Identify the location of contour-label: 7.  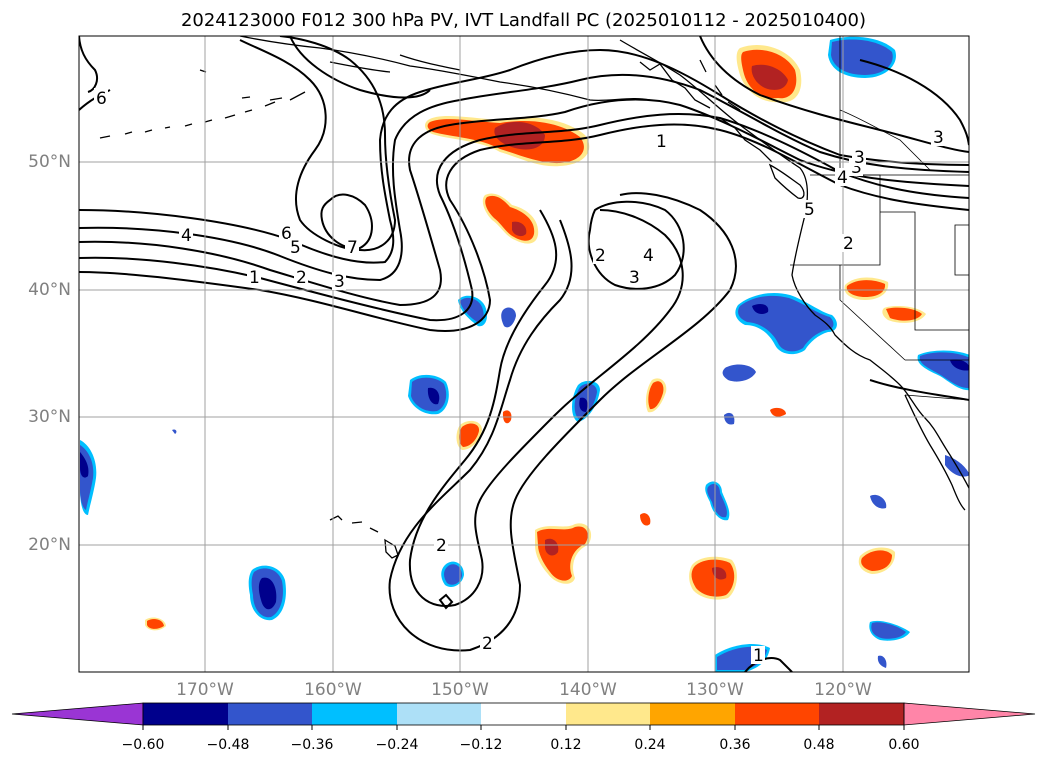
(352, 248).